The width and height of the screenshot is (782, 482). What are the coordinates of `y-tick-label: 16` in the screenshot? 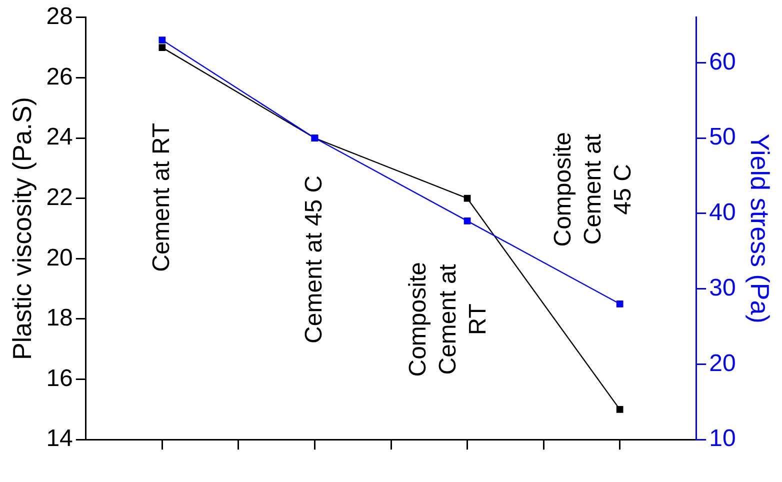 It's located at (59, 378).